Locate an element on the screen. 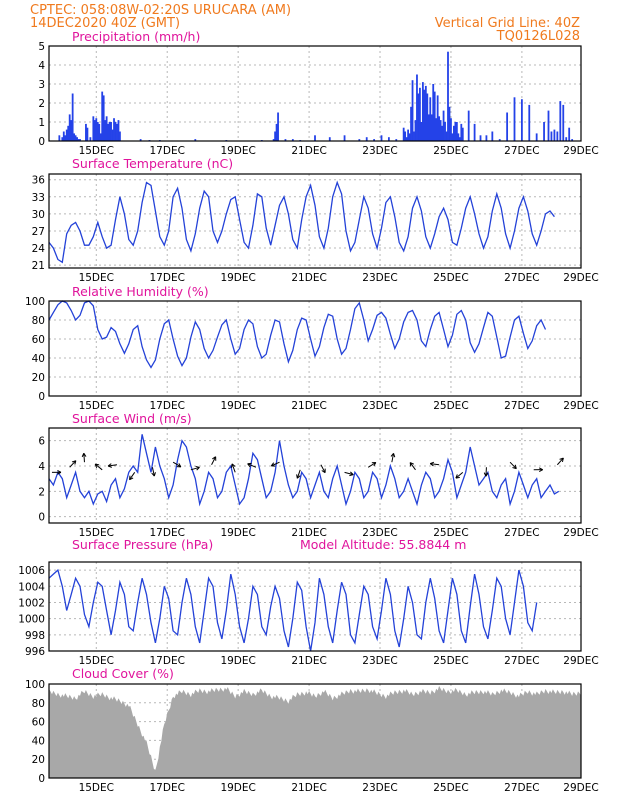 Image resolution: width=618 pixels, height=800 pixels. y-tick-label: 33 is located at coordinates (38, 198).